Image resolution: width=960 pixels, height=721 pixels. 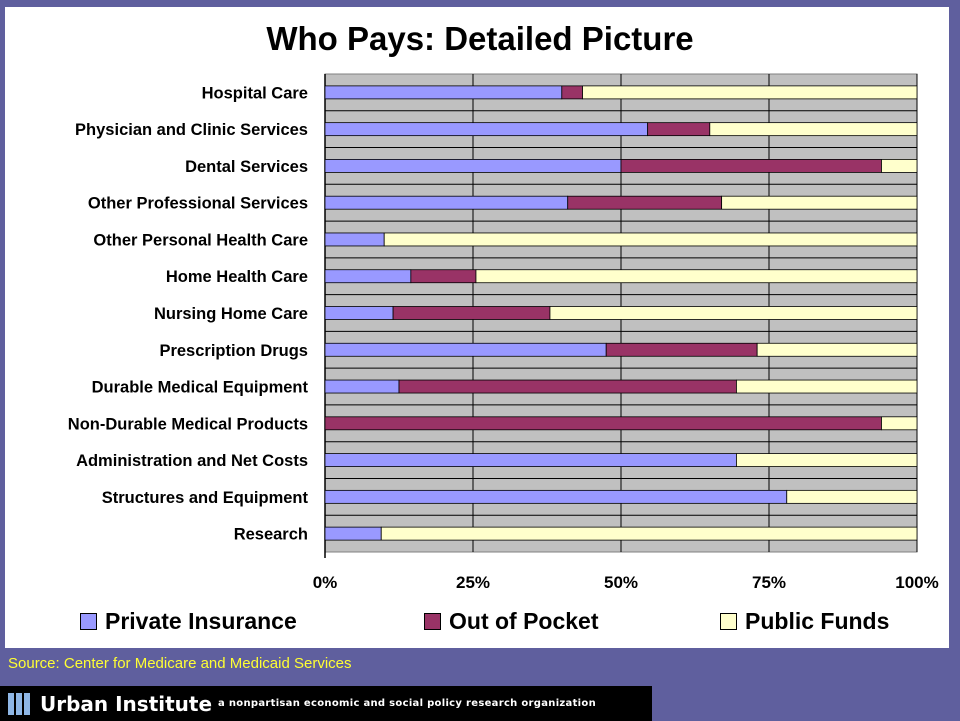 What do you see at coordinates (255, 93) in the screenshot?
I see `category-label-hospital-care: Hospital Care` at bounding box center [255, 93].